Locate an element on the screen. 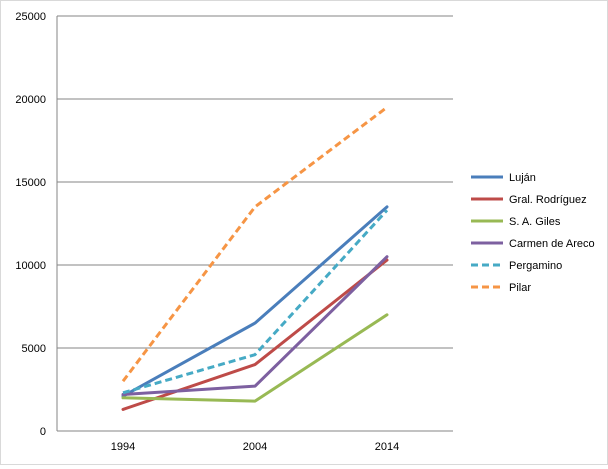 The image size is (608, 469). series-line-carmen-de-areco is located at coordinates (255, 325).